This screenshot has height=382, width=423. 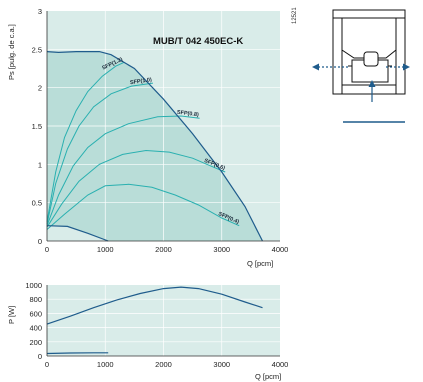 What do you see at coordinates (141, 81) in the screenshot?
I see `sfp-label: SFP(1.0)` at bounding box center [141, 81].